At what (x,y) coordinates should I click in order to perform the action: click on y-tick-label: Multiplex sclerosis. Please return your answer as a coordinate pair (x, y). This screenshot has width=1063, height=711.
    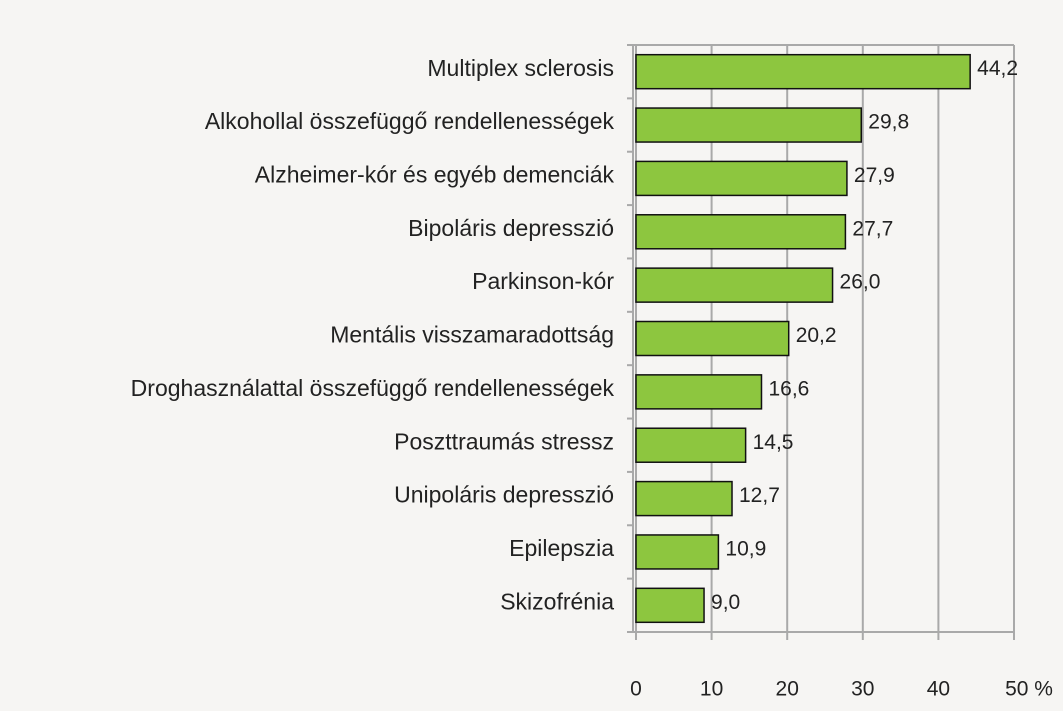
    Looking at the image, I should click on (520, 68).